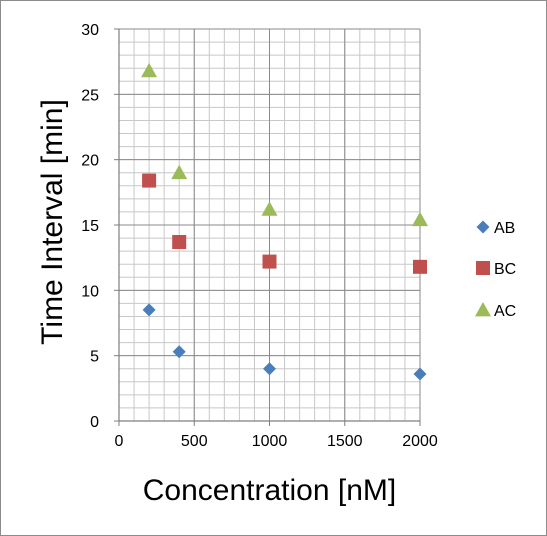  Describe the element at coordinates (505, 311) in the screenshot. I see `legend-label-ac: AC` at that location.